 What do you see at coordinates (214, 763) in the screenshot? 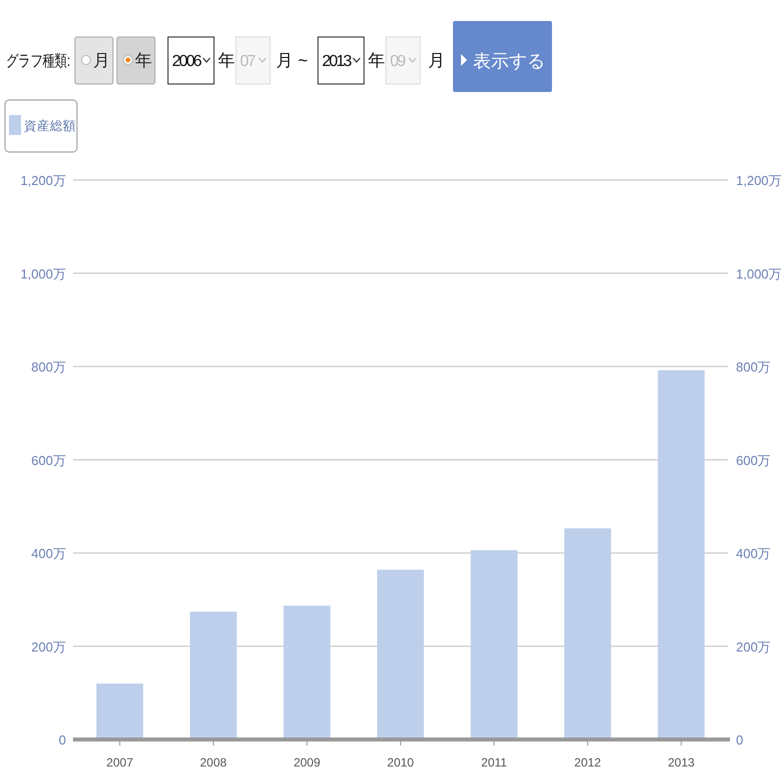
I see `x-tick-label: 2008` at bounding box center [214, 763].